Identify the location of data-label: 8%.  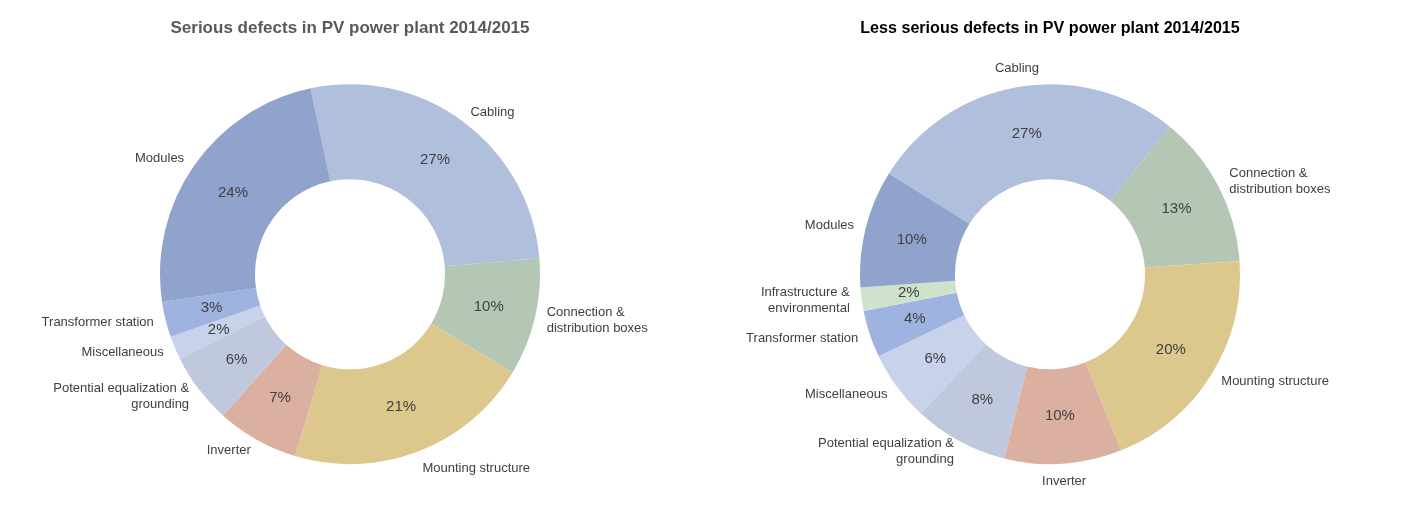
(982, 398).